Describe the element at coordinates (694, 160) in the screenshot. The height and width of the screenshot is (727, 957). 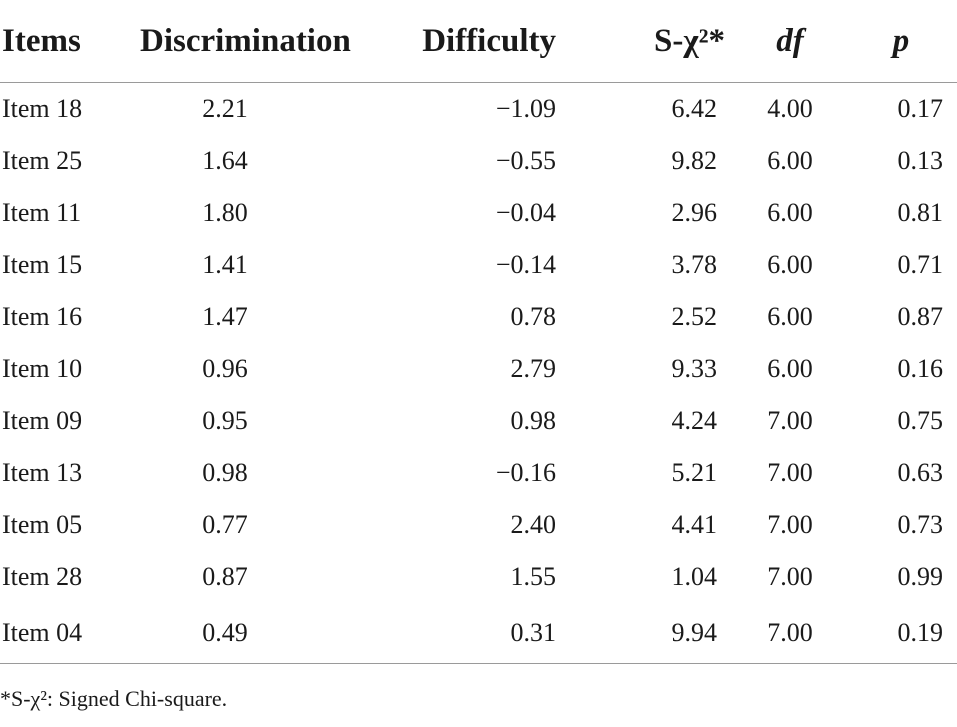
I see `cell-chi: 9.82` at that location.